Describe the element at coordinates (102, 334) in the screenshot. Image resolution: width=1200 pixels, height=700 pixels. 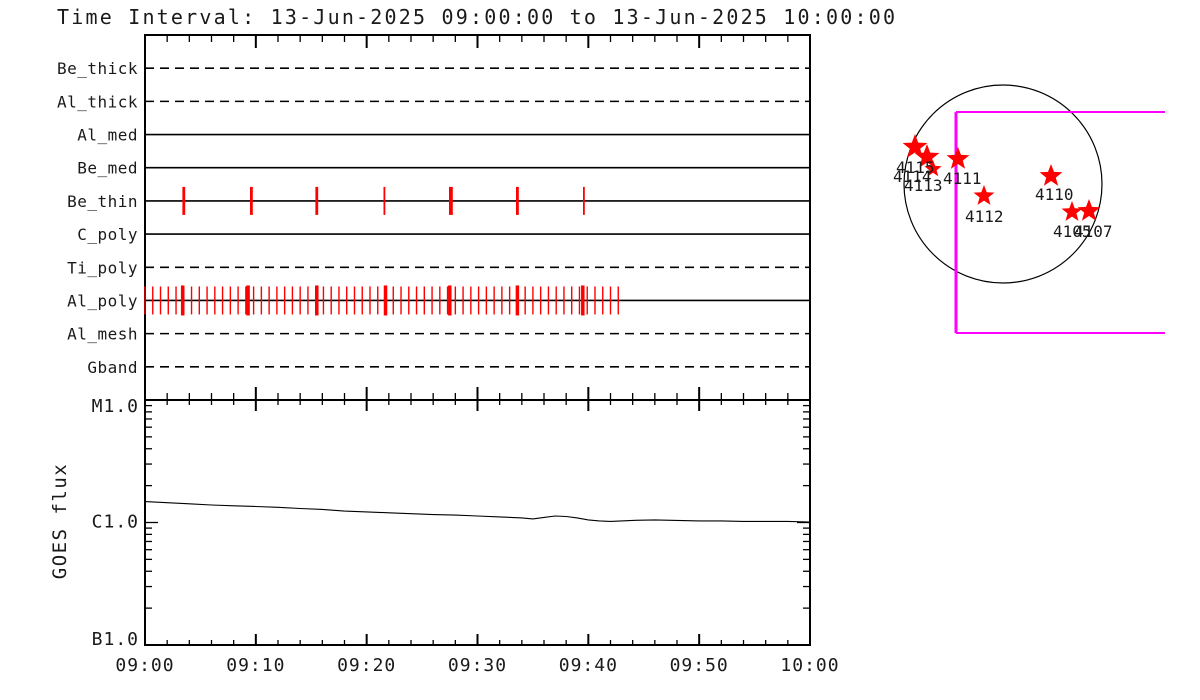
I see `row-label-Al_mesh: Al_mesh` at that location.